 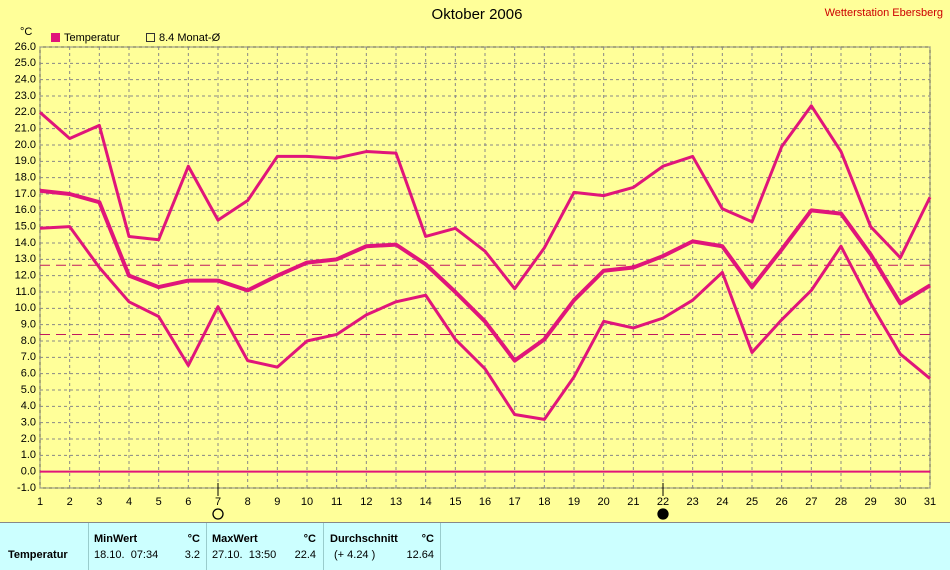 What do you see at coordinates (188, 502) in the screenshot?
I see `x-tick-label: 6` at bounding box center [188, 502].